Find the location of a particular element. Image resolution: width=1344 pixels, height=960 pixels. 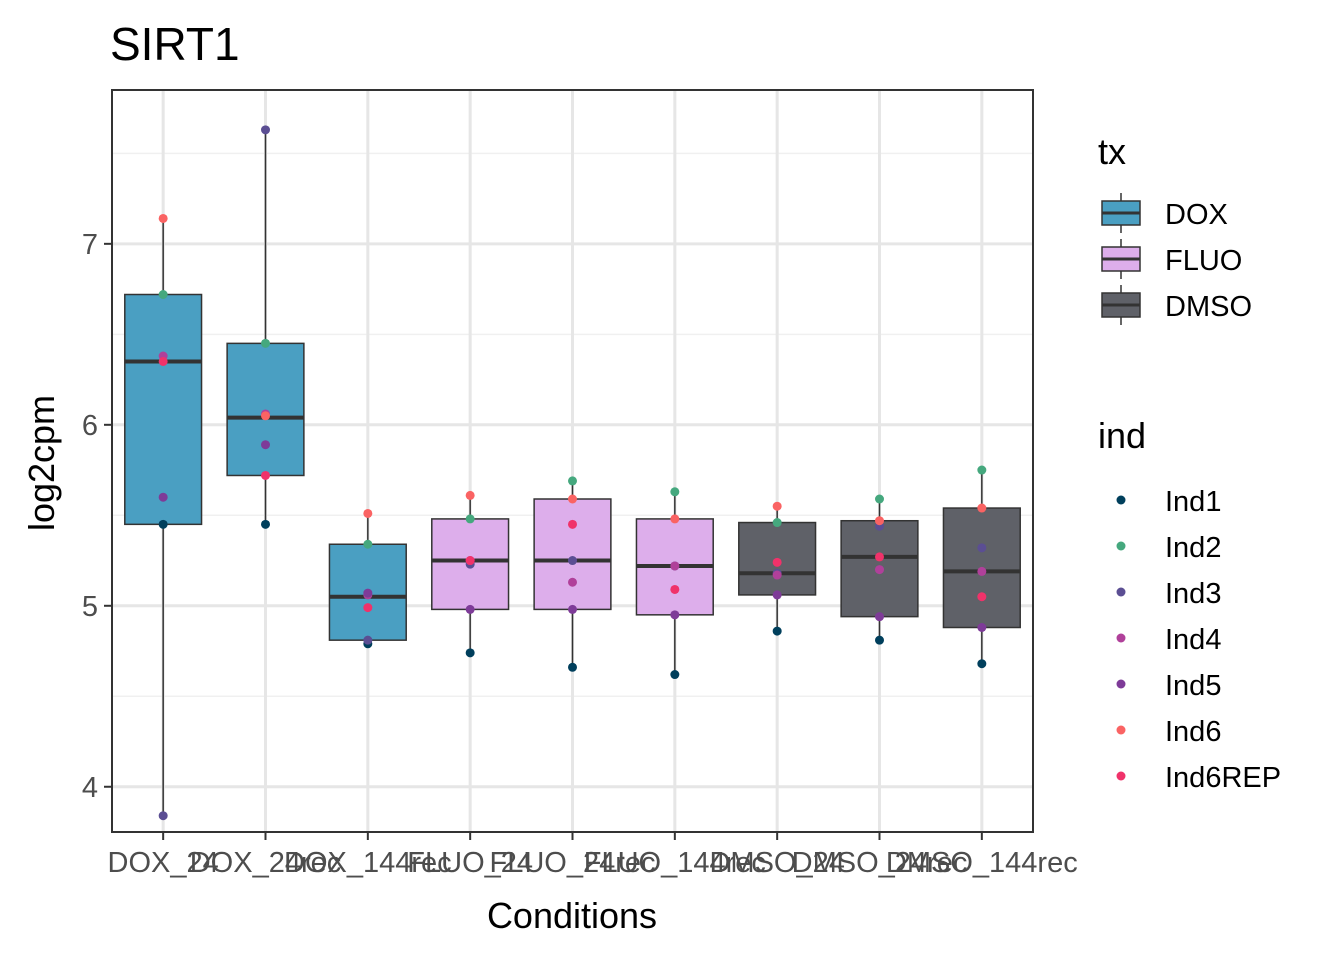

x-tick-label: FLUO_24rec is located at coordinates (572, 863).